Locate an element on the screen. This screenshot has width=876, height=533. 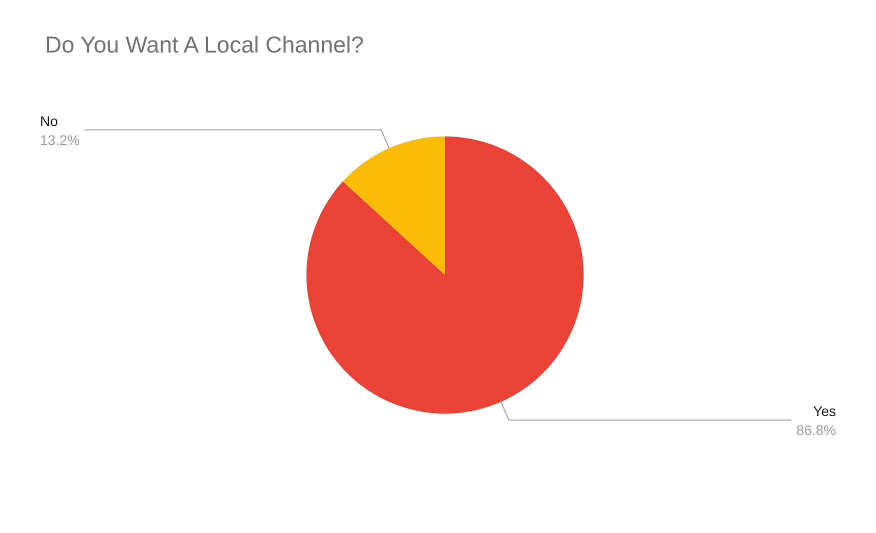
chart-title: Do You Want A Local Channel? is located at coordinates (204, 45).